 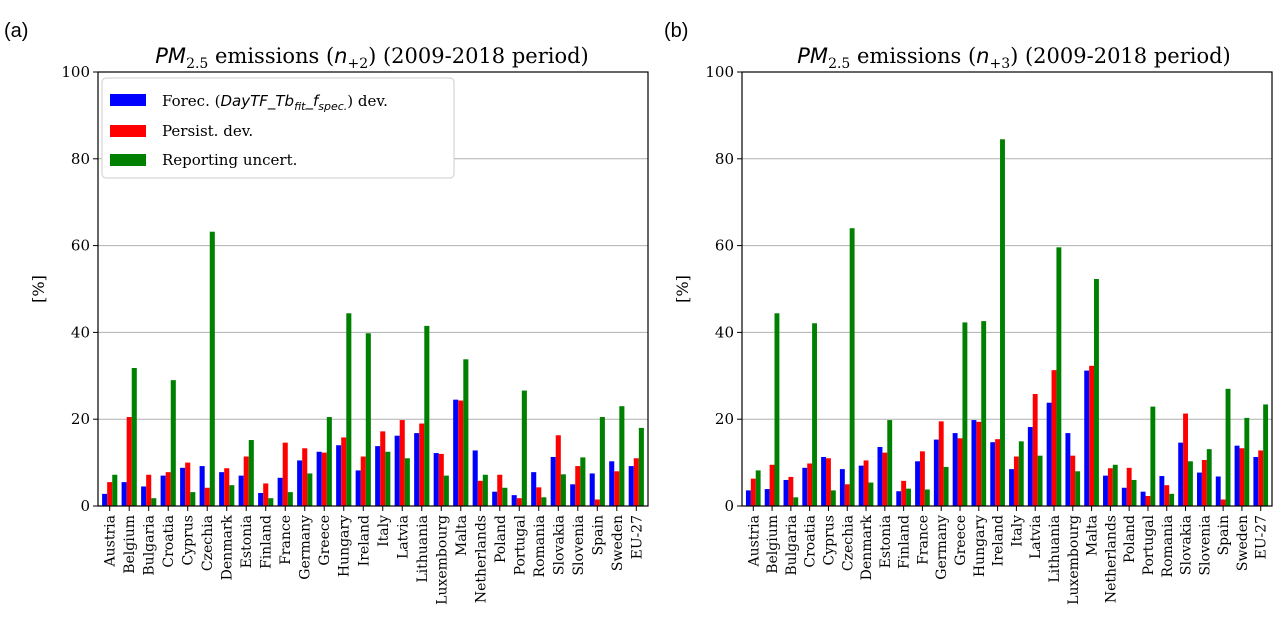 What do you see at coordinates (349, 409) in the screenshot?
I see `bar-reporting-hungary` at bounding box center [349, 409].